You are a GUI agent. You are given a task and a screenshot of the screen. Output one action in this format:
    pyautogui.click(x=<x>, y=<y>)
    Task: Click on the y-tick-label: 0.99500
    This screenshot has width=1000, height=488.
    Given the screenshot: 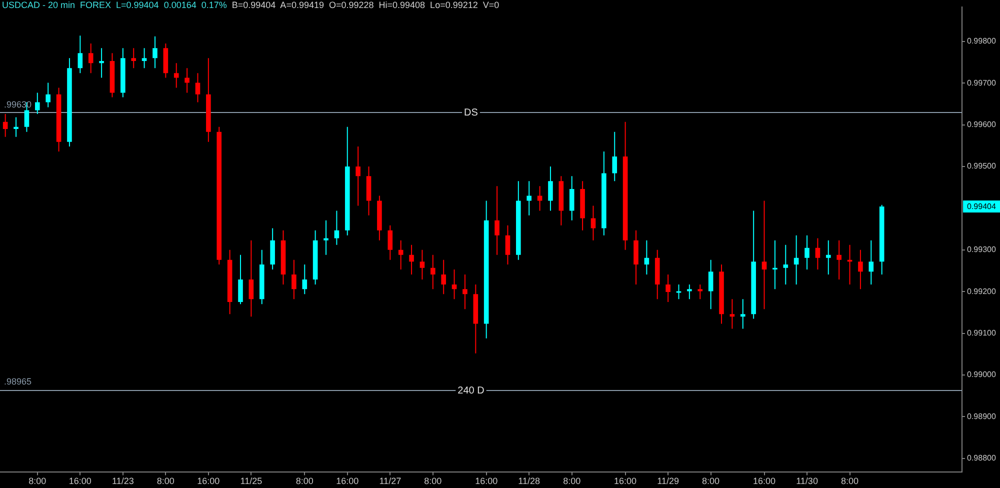 What is the action you would take?
    pyautogui.click(x=981, y=166)
    